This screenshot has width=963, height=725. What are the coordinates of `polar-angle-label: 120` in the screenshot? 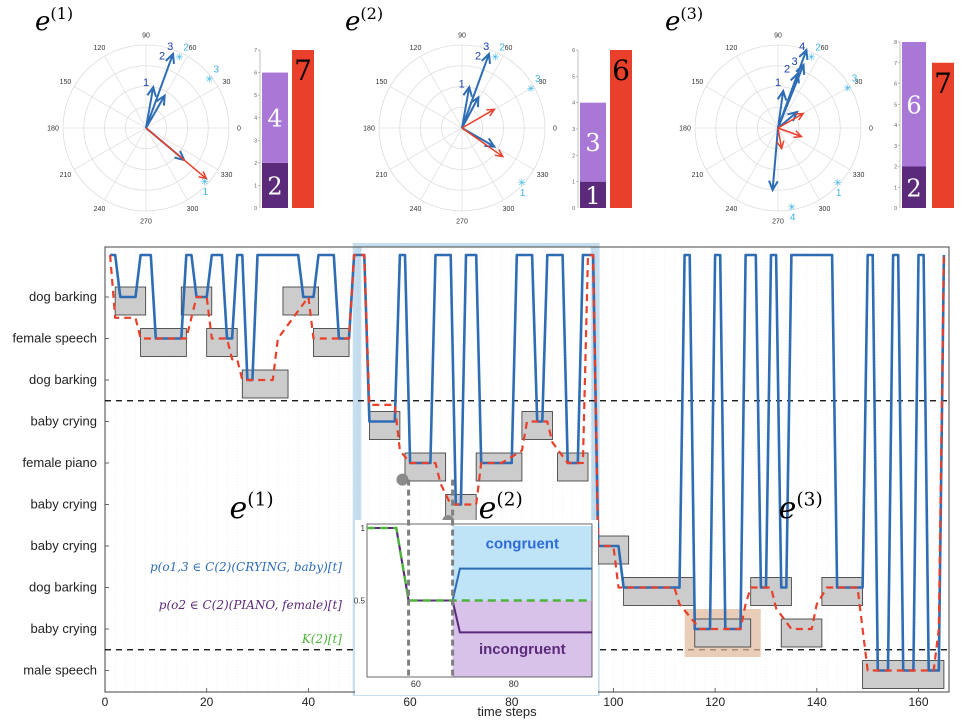 It's located at (732, 48).